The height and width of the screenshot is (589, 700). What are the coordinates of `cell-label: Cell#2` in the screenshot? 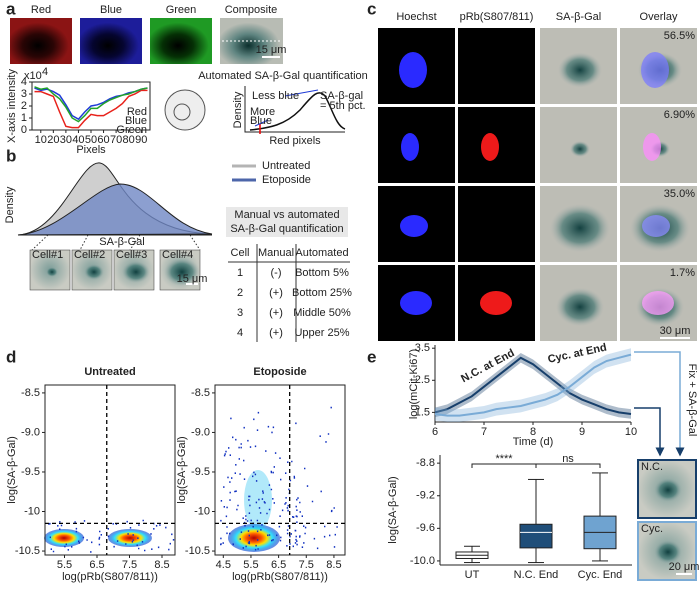 It's located at (89, 255).